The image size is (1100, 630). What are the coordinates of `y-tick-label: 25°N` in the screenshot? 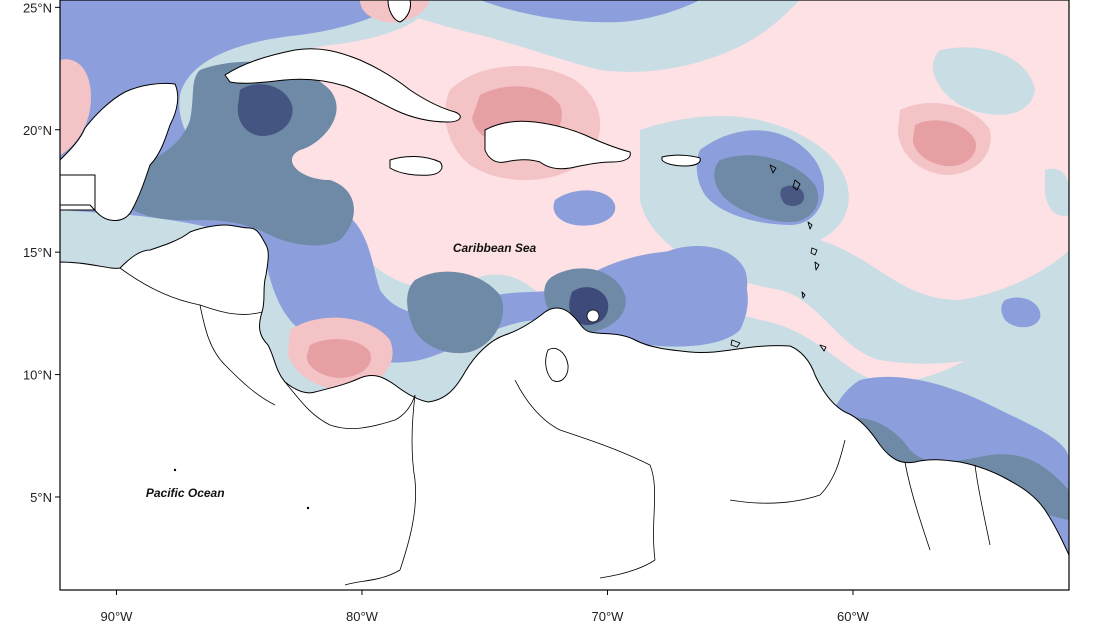 It's located at (37, 7).